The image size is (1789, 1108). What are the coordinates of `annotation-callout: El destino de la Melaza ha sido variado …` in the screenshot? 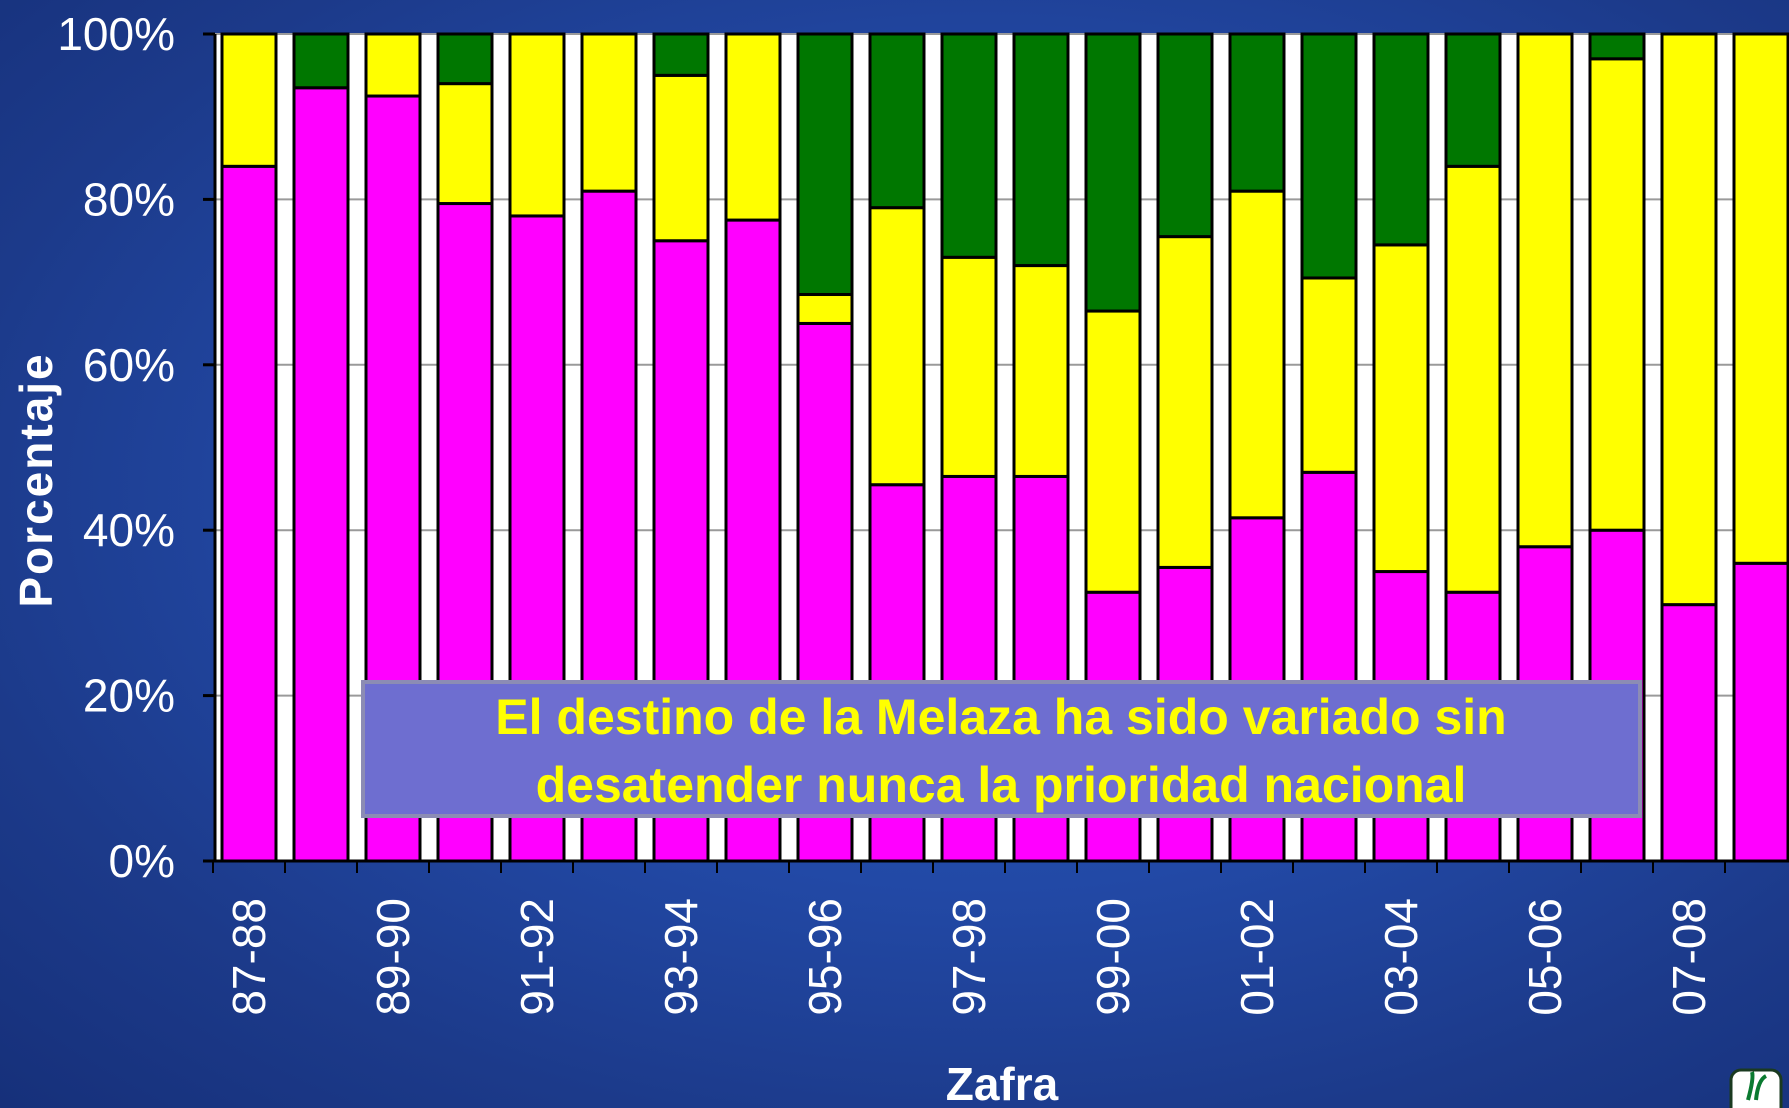 It's located at (1001, 749).